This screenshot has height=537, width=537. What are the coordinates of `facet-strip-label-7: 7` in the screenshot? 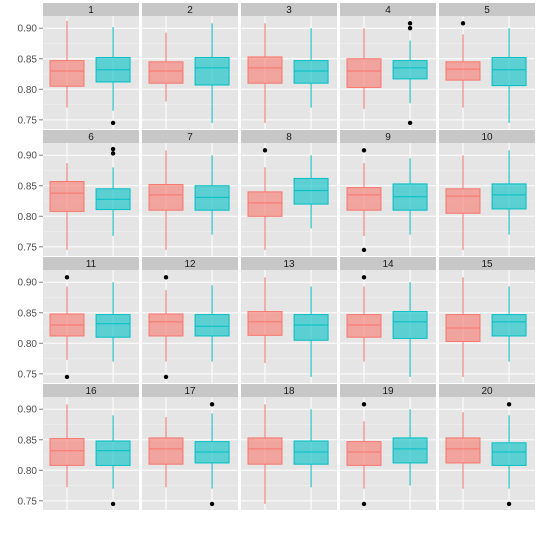 It's located at (190, 137).